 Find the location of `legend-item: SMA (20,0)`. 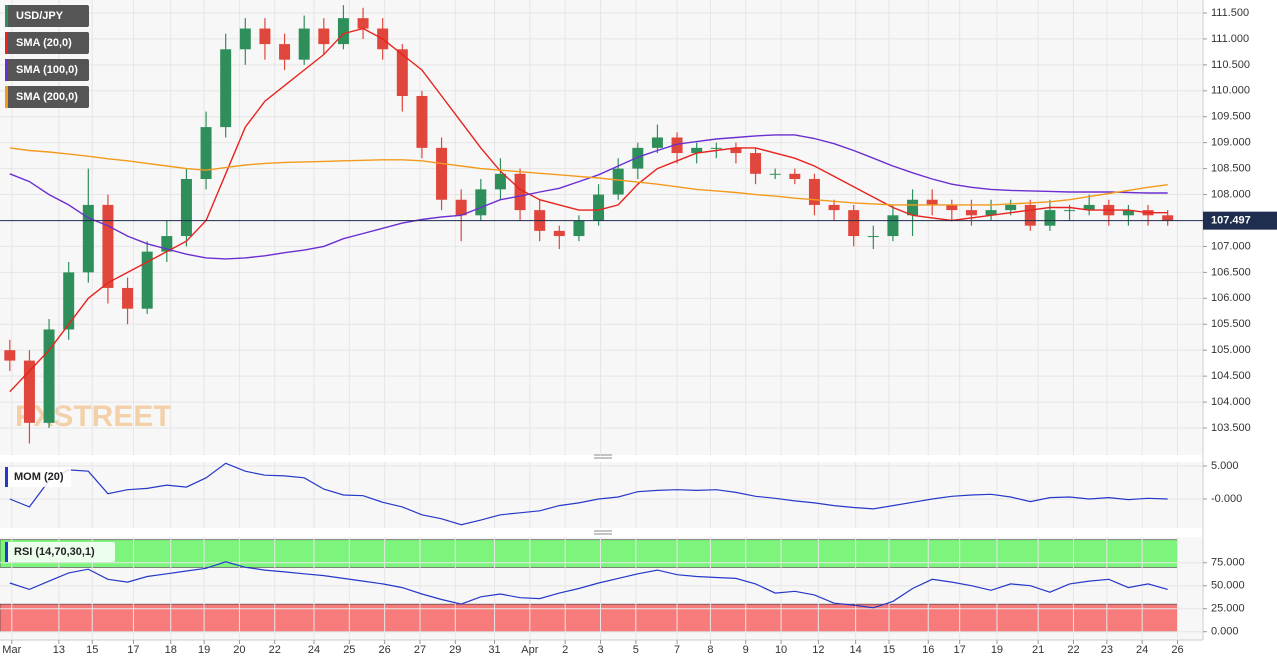

legend-item: SMA (20,0) is located at coordinates (47, 43).